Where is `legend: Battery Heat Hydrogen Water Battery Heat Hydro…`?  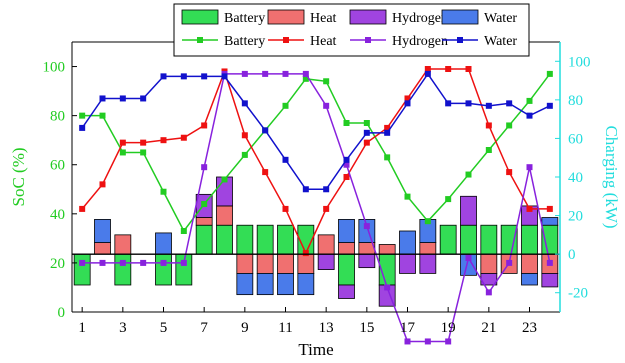
legend: Battery Heat Hydrogen Water Battery Heat Hydro… is located at coordinates (351, 30).